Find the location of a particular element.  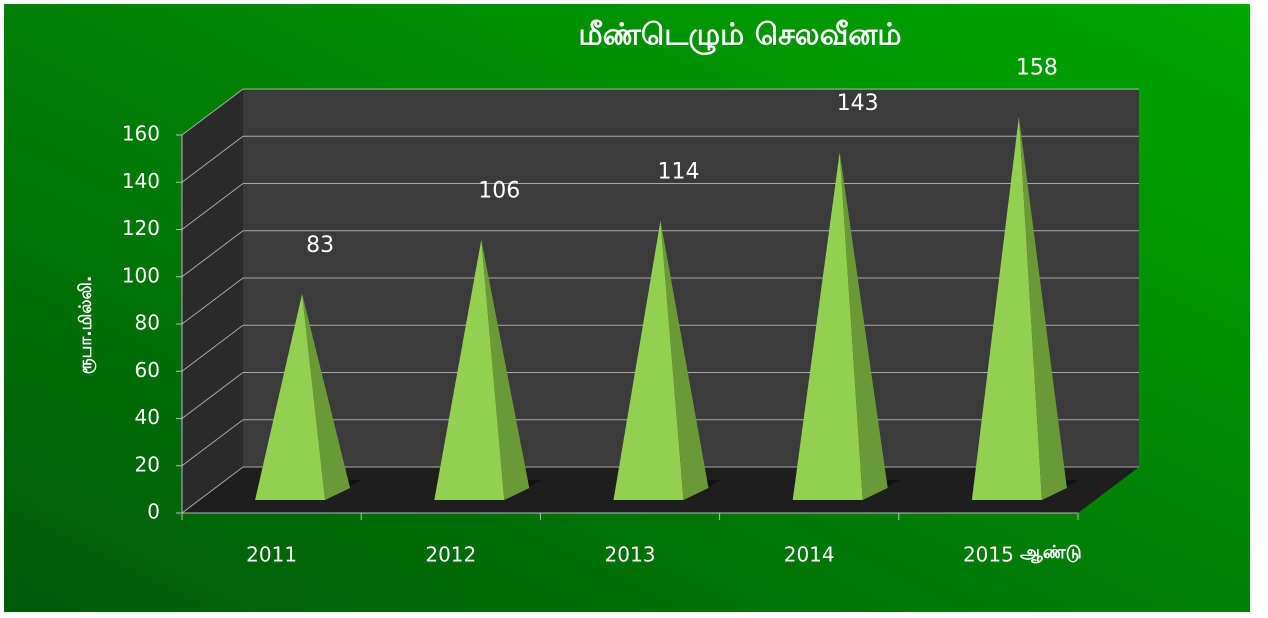

chart-title: மீண்டெழும் செலவீனம் is located at coordinates (739, 37).